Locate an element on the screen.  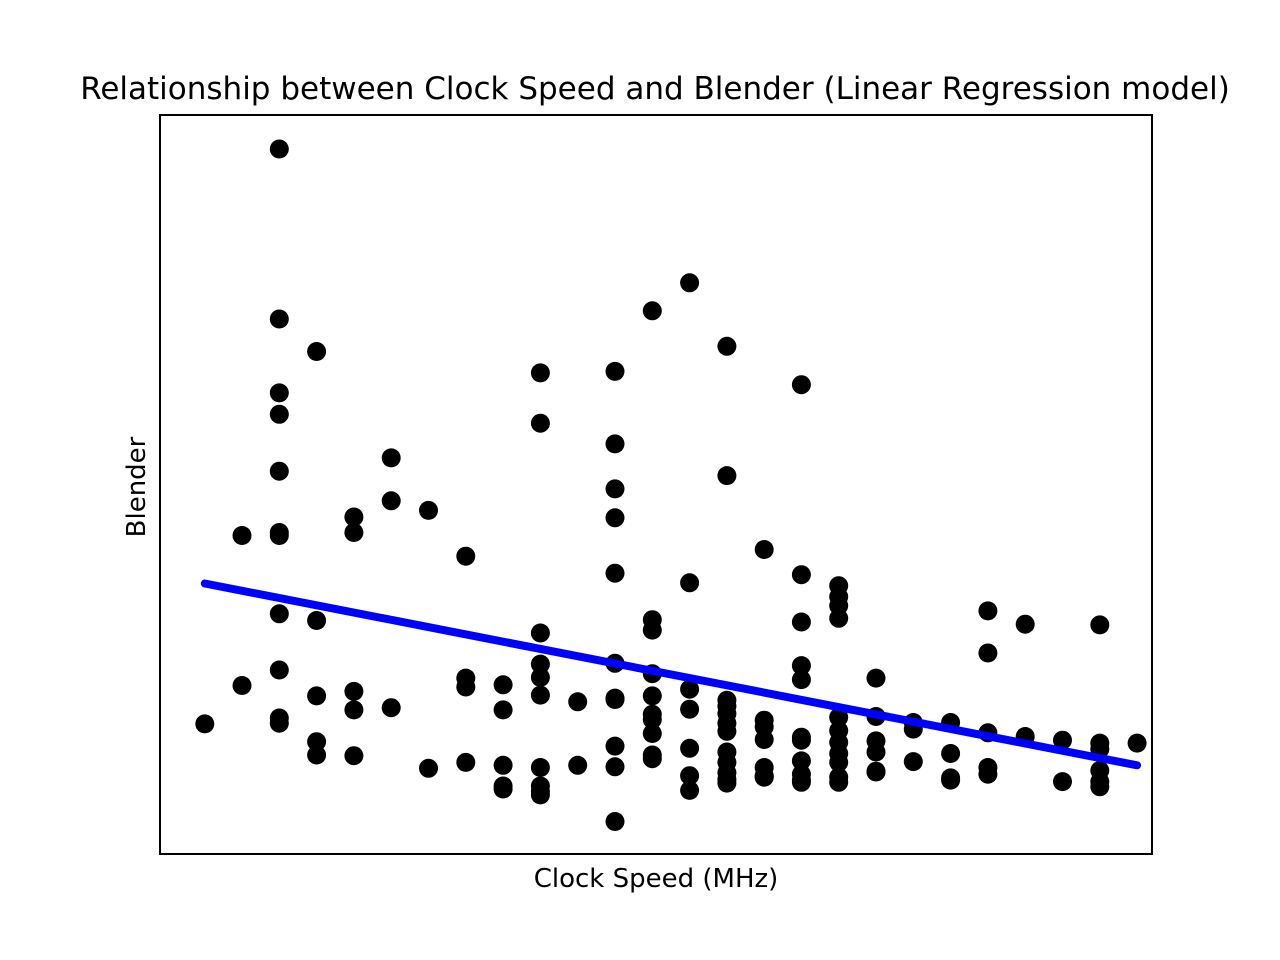
x-axis-label: Clock Speed (MHz) is located at coordinates (656, 879).